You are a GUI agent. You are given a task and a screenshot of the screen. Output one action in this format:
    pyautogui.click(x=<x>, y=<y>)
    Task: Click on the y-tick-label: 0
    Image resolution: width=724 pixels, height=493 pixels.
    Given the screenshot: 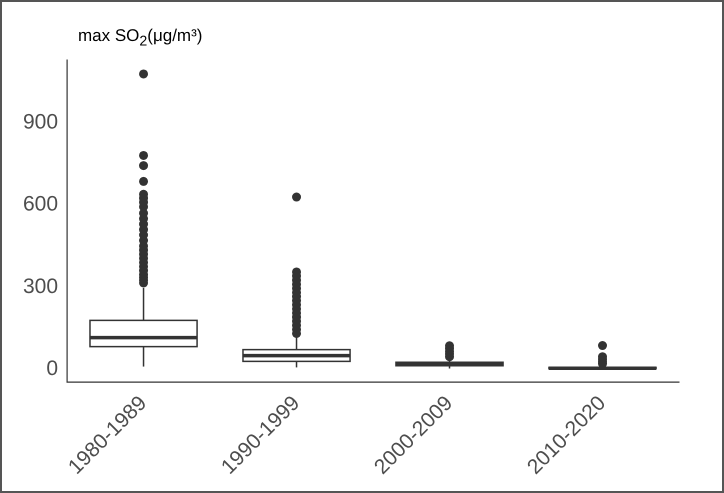 What is the action you would take?
    pyautogui.click(x=52, y=368)
    